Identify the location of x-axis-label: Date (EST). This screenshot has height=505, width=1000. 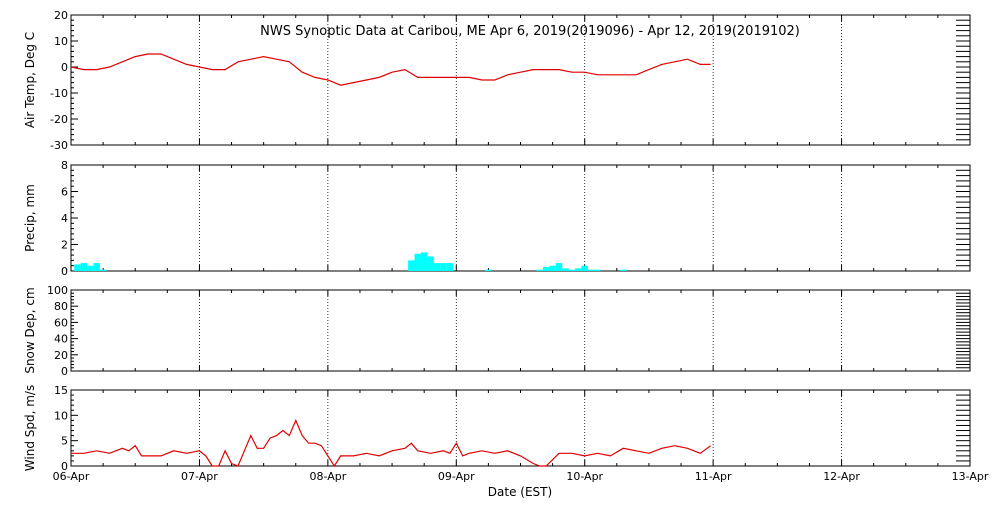
(520, 492).